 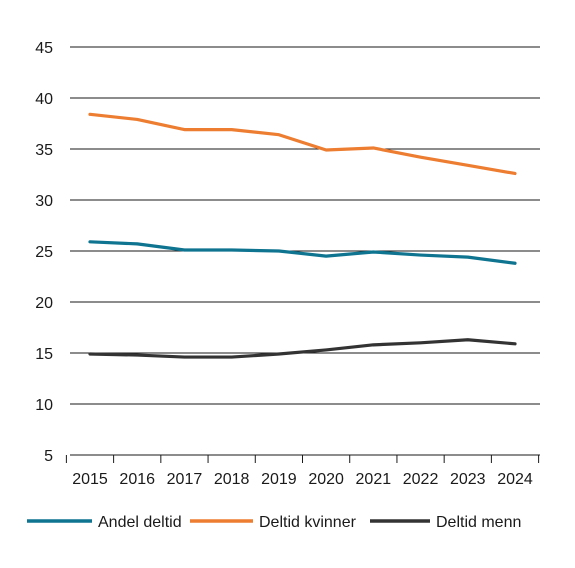 What do you see at coordinates (48, 456) in the screenshot?
I see `y-tick-label: 5` at bounding box center [48, 456].